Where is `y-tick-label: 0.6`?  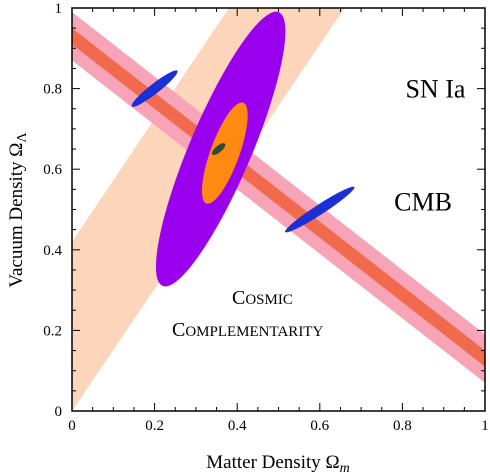
y-tick-label: 0.6 is located at coordinates (52, 170).